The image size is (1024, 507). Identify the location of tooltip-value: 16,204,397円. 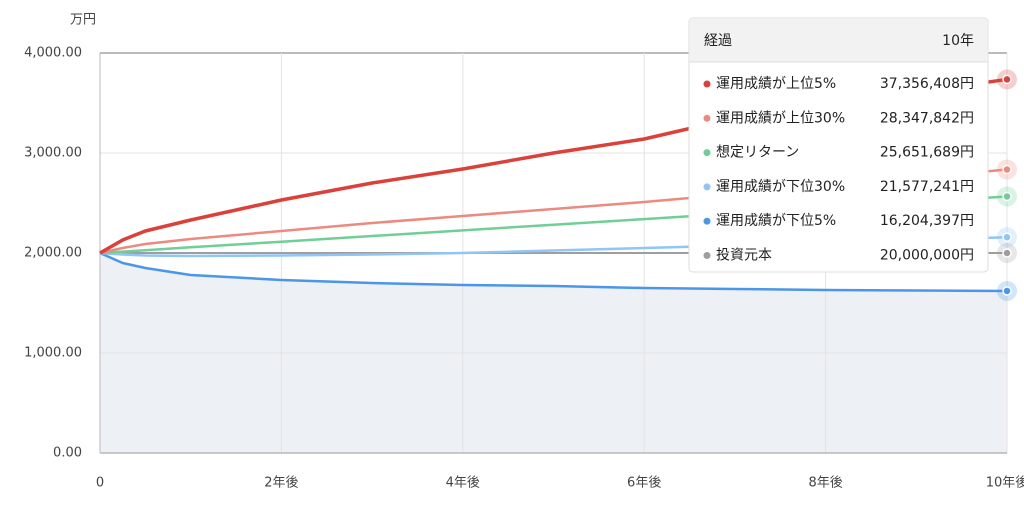
(927, 221).